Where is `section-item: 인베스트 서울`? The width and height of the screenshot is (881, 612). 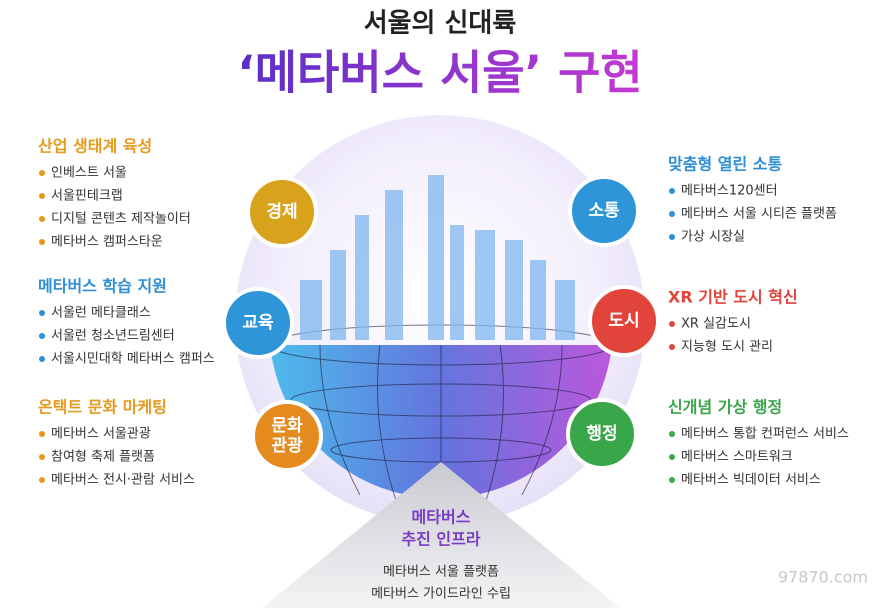
section-item: 인베스트 서울 is located at coordinates (89, 173).